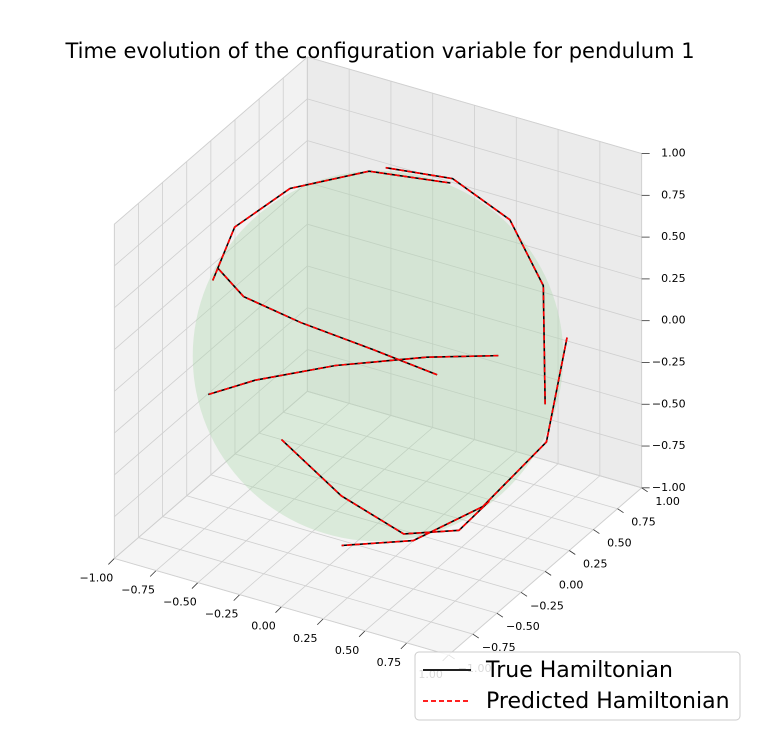 The height and width of the screenshot is (744, 760). Describe the element at coordinates (138, 590) in the screenshot. I see `x-tick-label: −0.75` at that location.